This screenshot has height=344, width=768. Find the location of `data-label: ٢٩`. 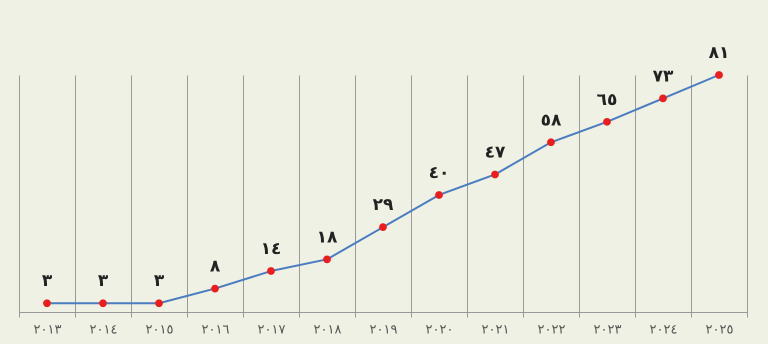

data-label: ٢٩ is located at coordinates (383, 205).